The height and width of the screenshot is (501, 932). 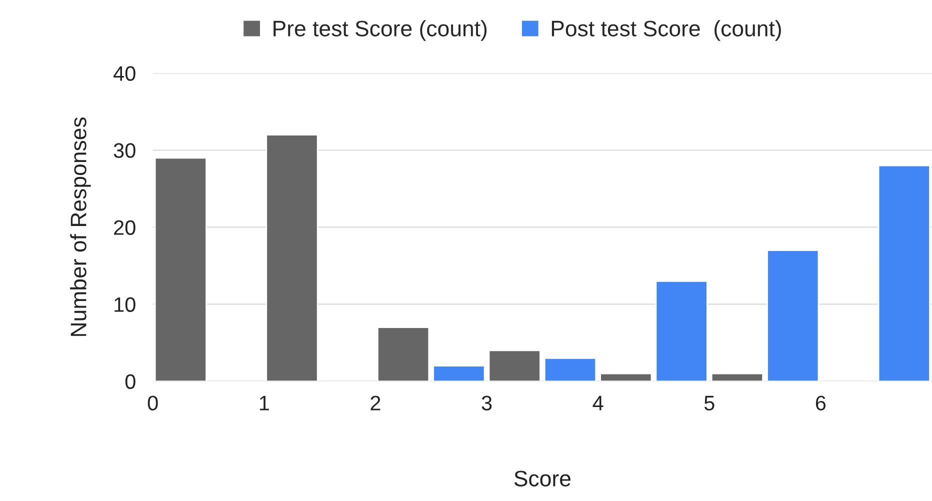 What do you see at coordinates (542, 478) in the screenshot?
I see `x-axis-title: Score` at bounding box center [542, 478].